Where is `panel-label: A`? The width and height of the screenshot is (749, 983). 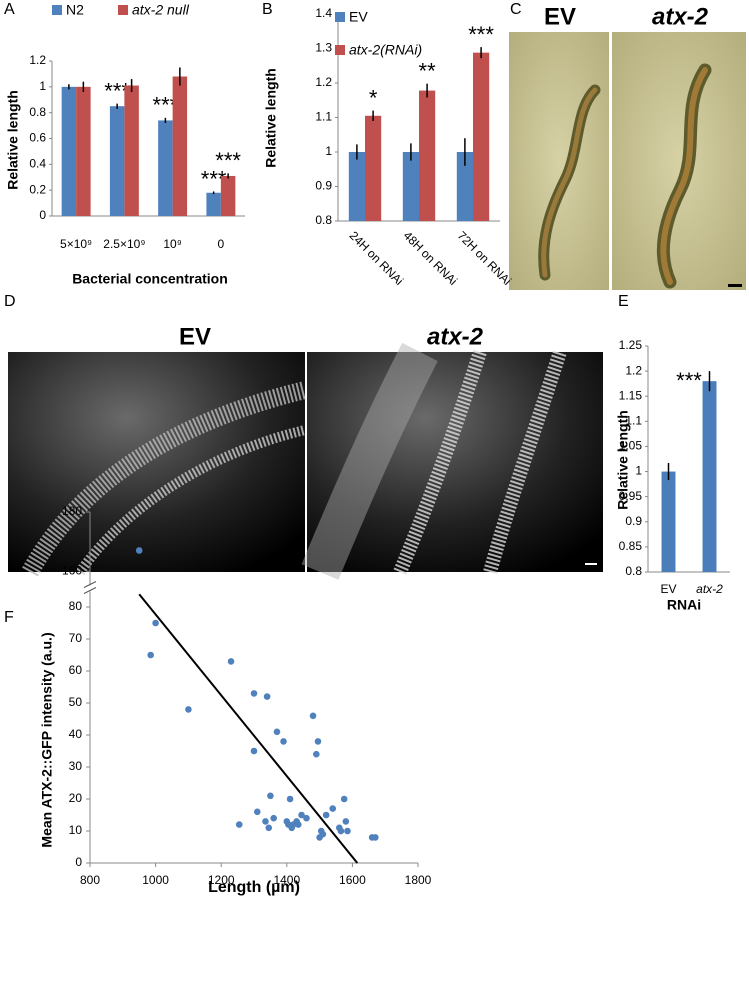 panel-label: A is located at coordinates (9, 9).